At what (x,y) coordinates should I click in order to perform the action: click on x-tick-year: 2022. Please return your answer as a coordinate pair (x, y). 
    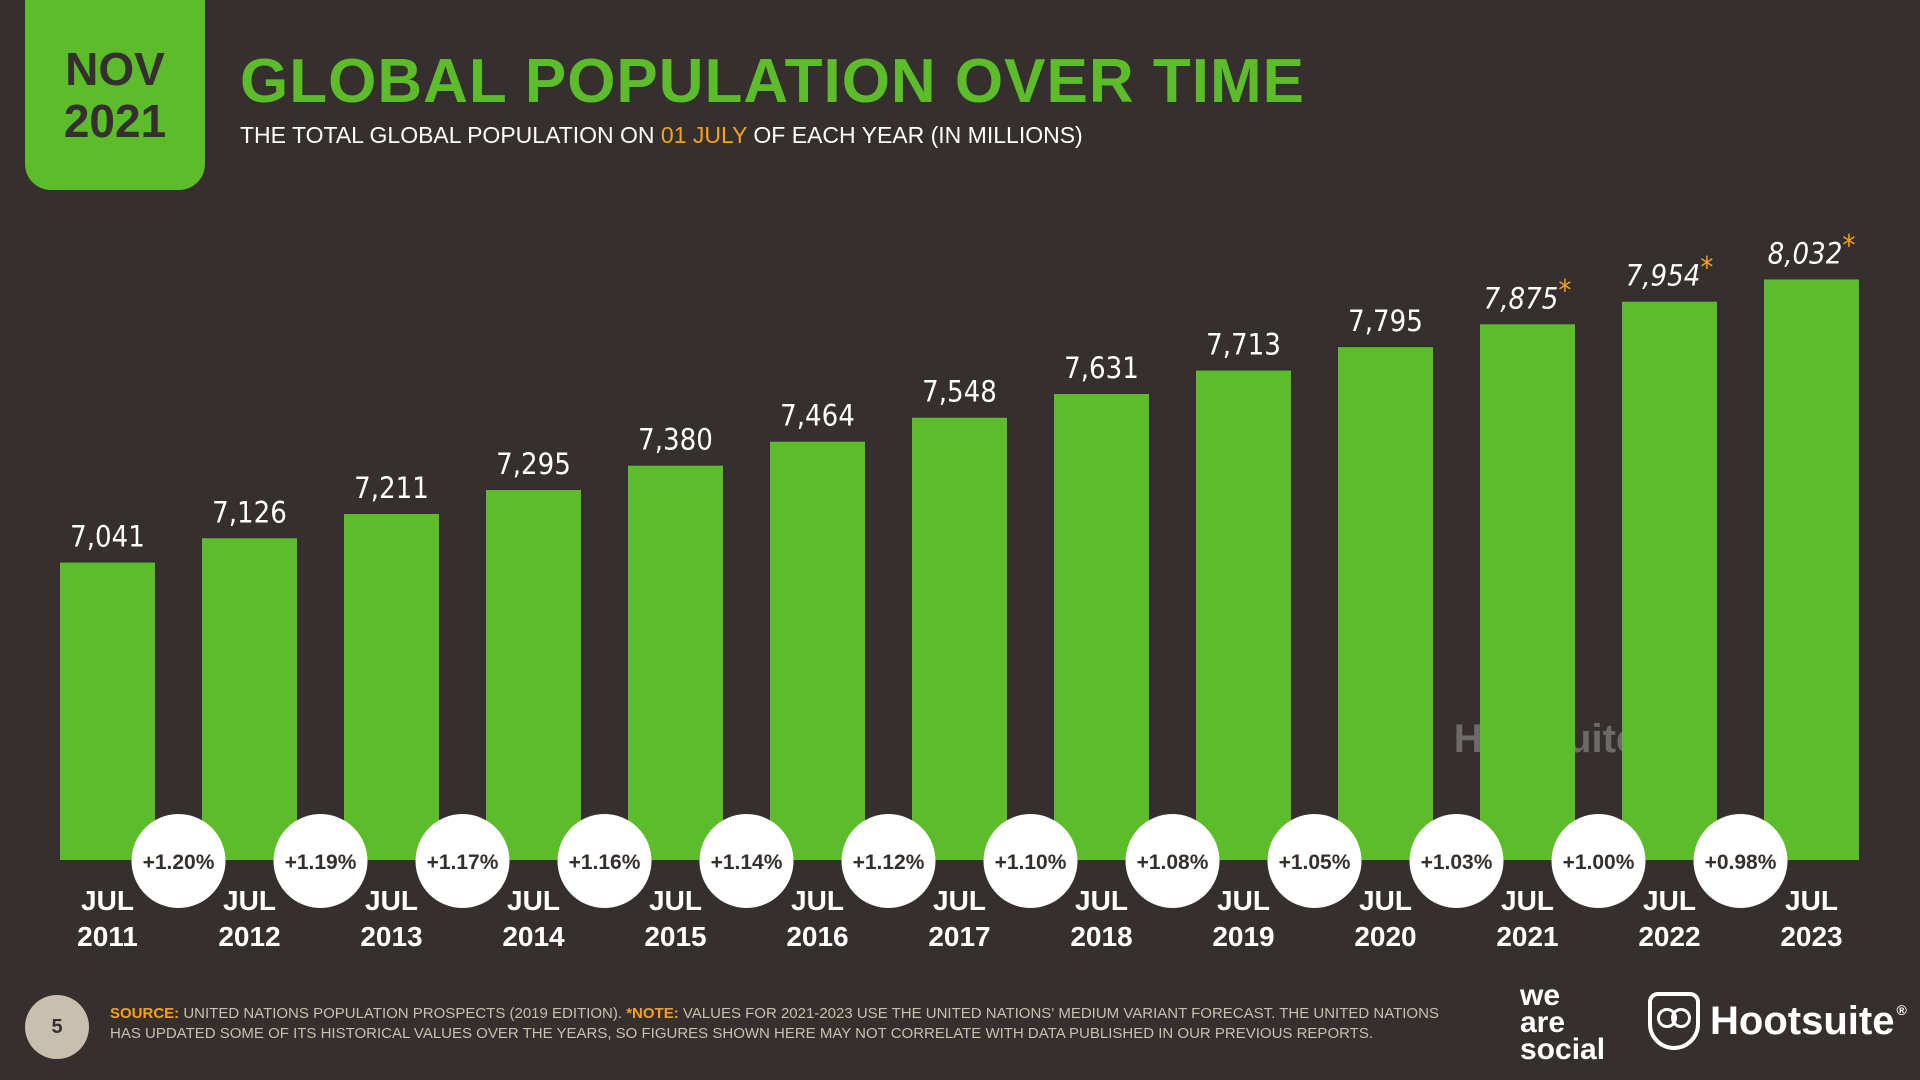
    Looking at the image, I should click on (1669, 936).